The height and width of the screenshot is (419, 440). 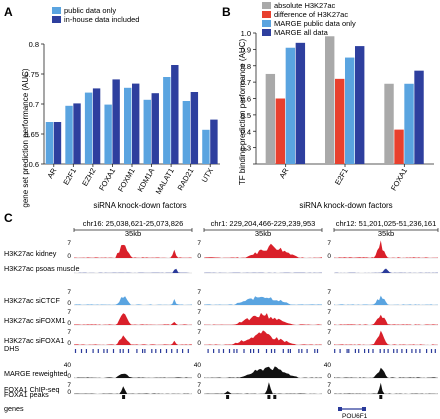 What do you see at coordinates (88, 177) in the screenshot?
I see `x-tick-label: EZH2` at bounding box center [88, 177].